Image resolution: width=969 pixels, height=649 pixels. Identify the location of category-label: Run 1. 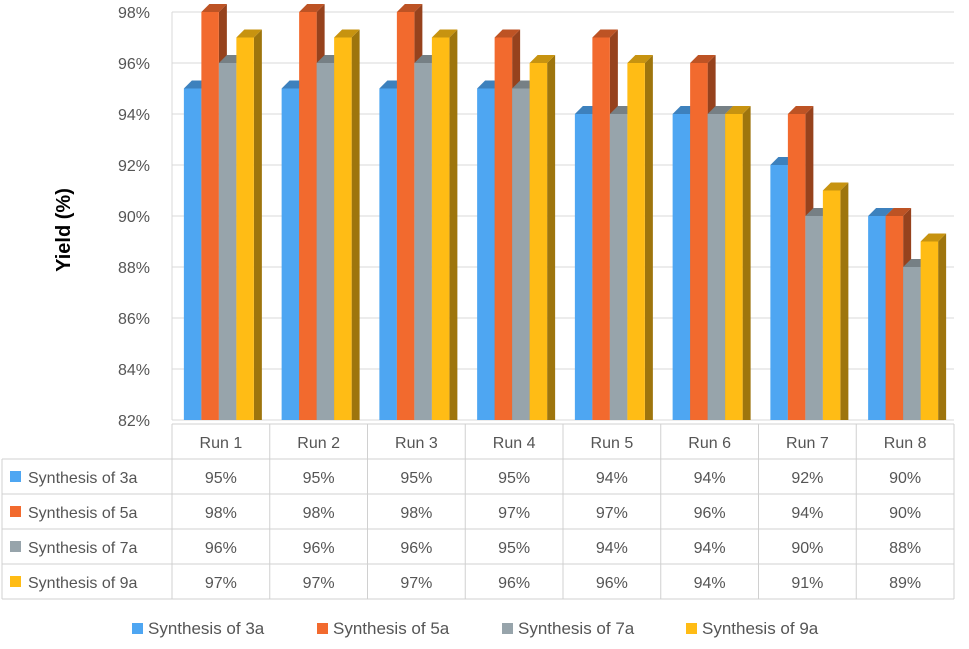
(221, 443).